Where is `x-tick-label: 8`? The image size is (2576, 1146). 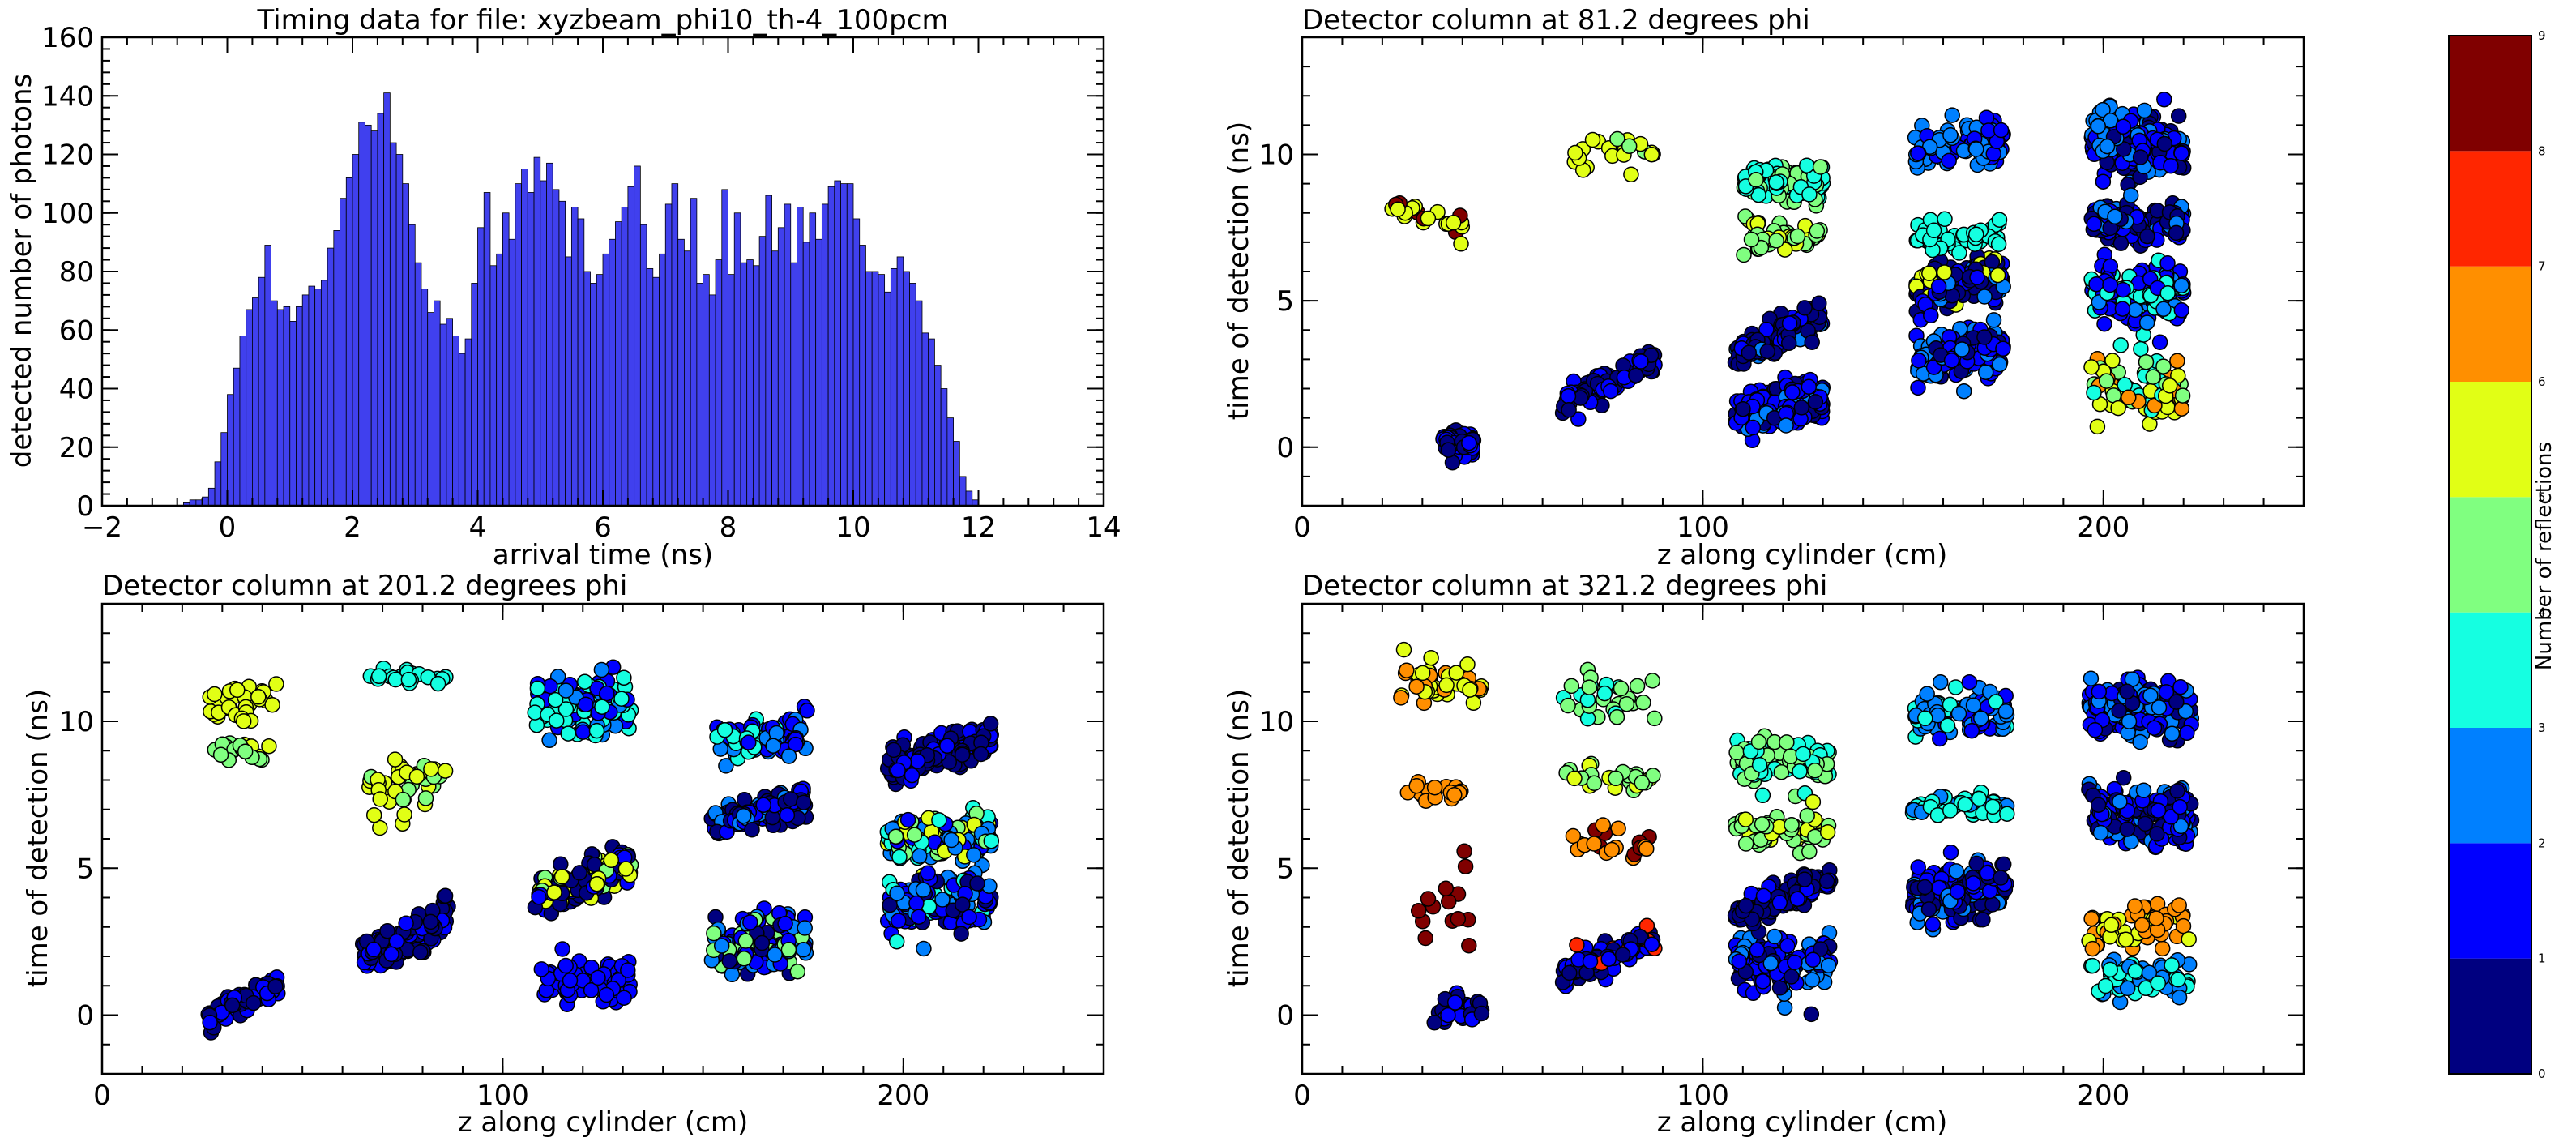
x-tick-label: 8 is located at coordinates (728, 527).